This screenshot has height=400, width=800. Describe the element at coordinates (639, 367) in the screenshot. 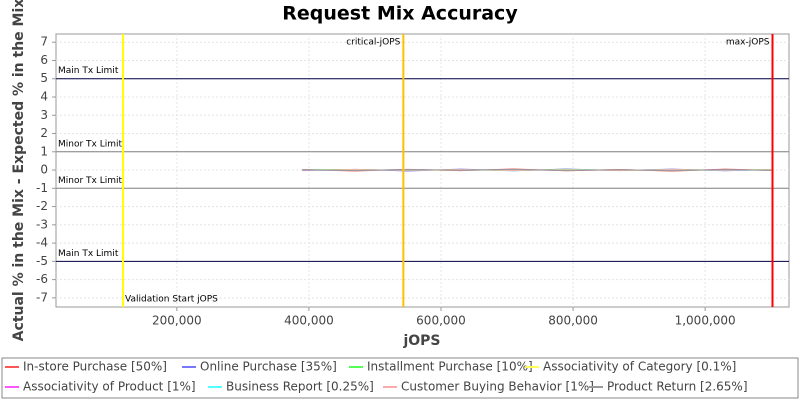

I see `legend-label: Associativity of Category [0.1%]` at that location.